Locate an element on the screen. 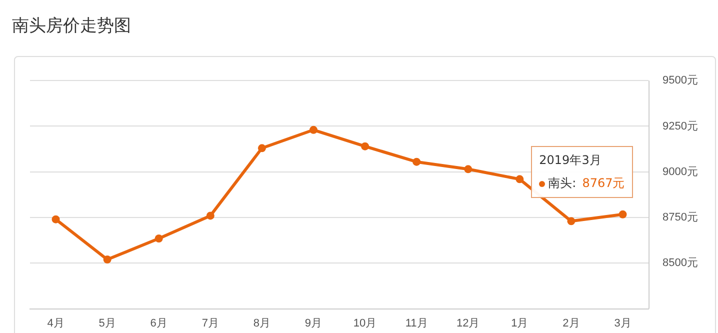 The height and width of the screenshot is (333, 718). data-label: 8767元 is located at coordinates (603, 183).